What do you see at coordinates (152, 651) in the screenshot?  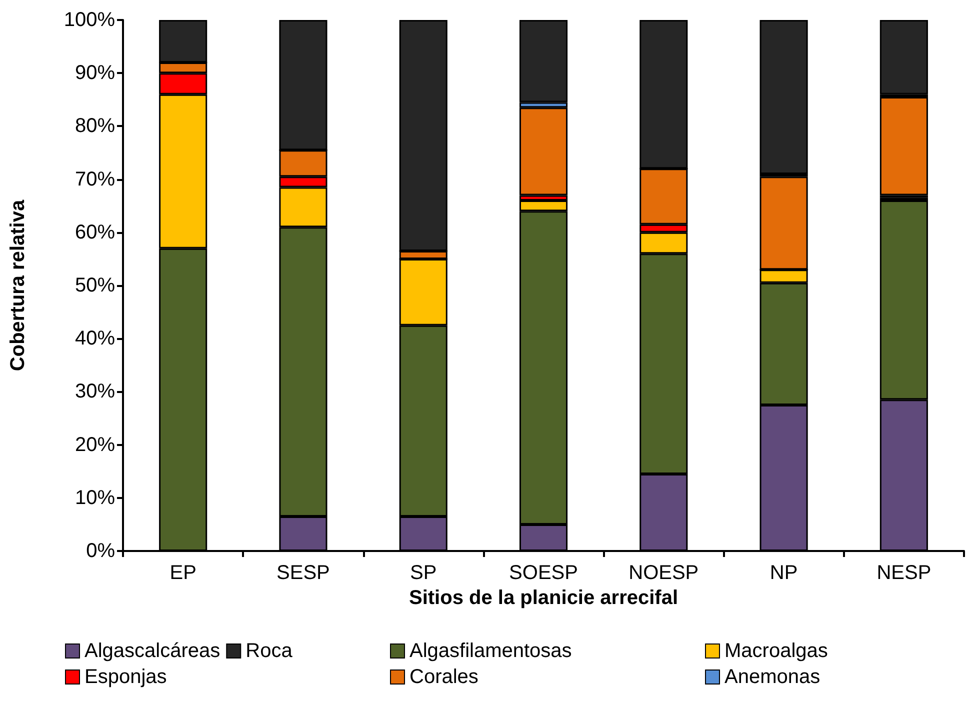 I see `legend-label: Algascalcáreas` at bounding box center [152, 651].